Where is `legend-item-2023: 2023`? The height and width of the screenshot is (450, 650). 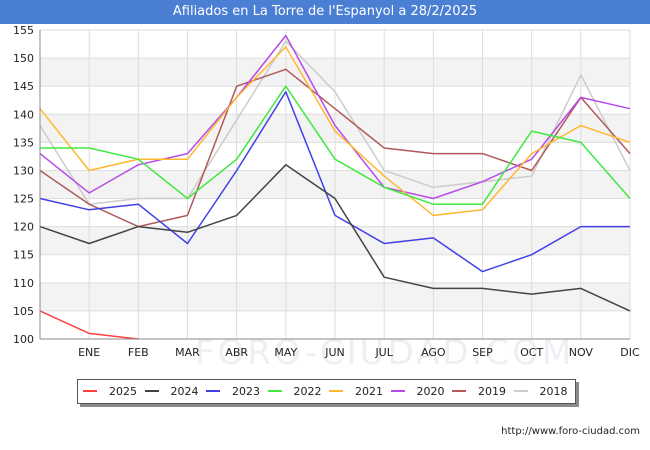 legend-item-2023: 2023 is located at coordinates (233, 391).